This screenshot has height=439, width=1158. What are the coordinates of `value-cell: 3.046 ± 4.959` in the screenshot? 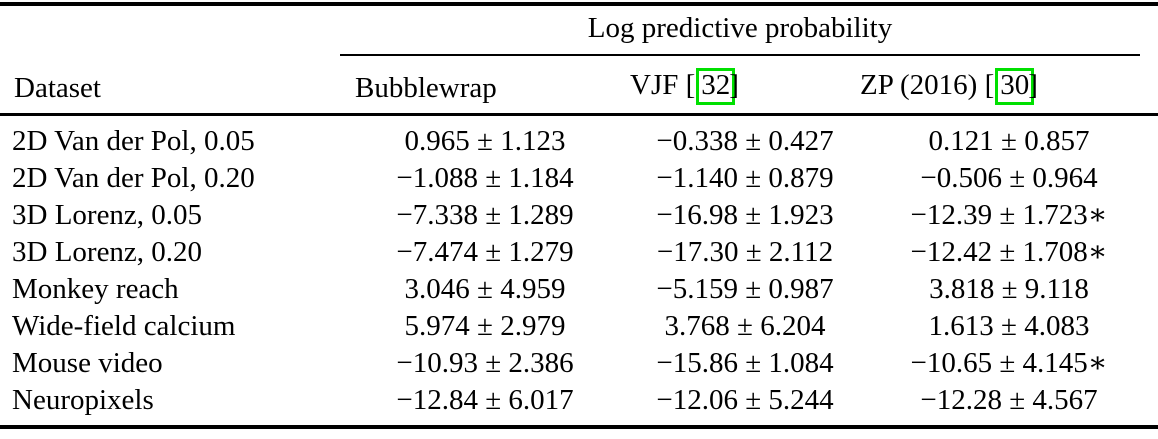 It's located at (485, 289).